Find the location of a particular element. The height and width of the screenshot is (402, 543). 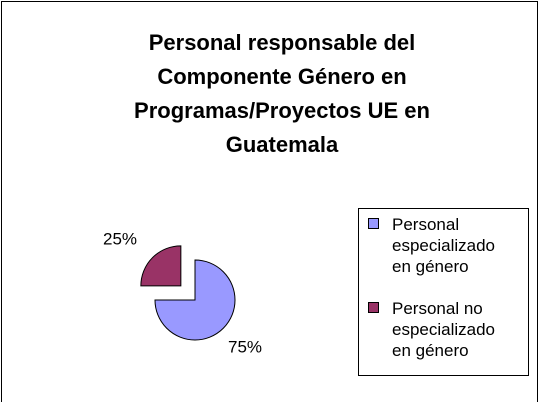

data-label: 25% is located at coordinates (120, 238).